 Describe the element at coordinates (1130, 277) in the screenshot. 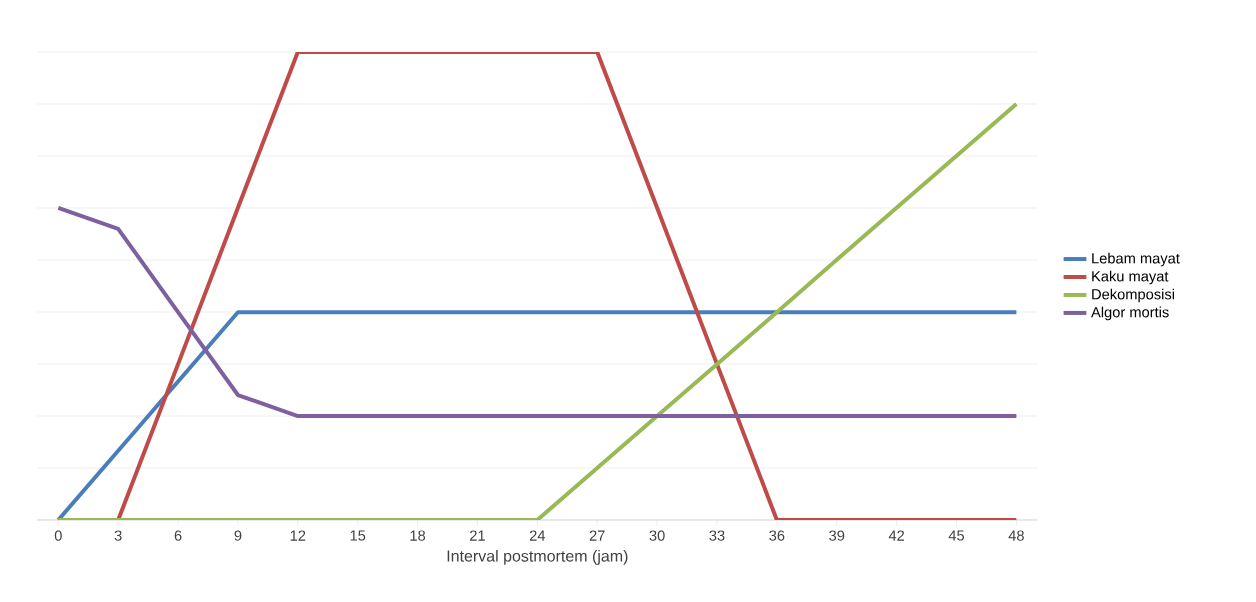

I see `legend-label: Kaku mayat` at that location.